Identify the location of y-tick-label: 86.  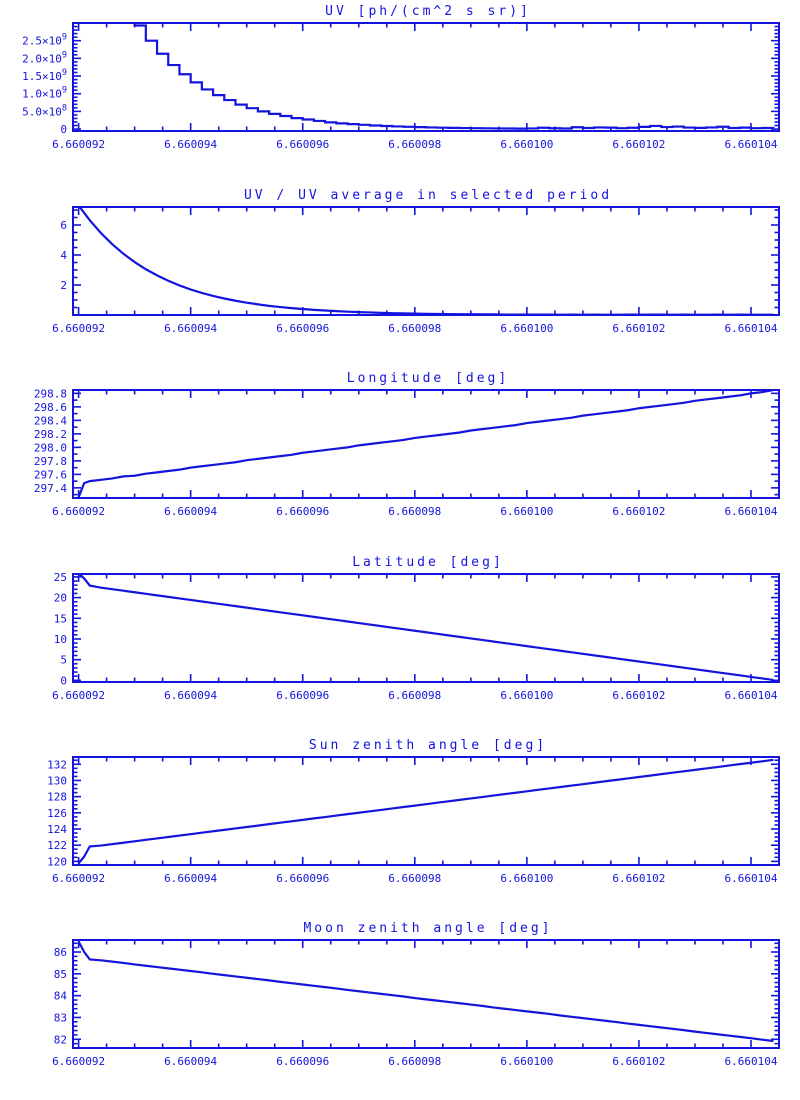
(60, 952).